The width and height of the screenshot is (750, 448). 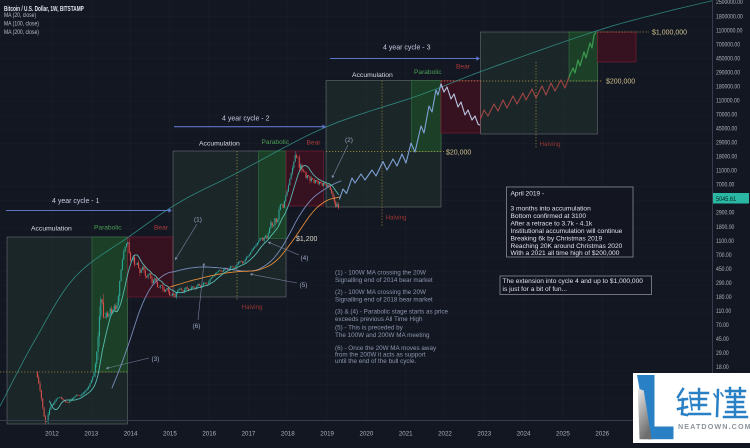 I want to click on svg-text: 180.00, so click(x=724, y=298).